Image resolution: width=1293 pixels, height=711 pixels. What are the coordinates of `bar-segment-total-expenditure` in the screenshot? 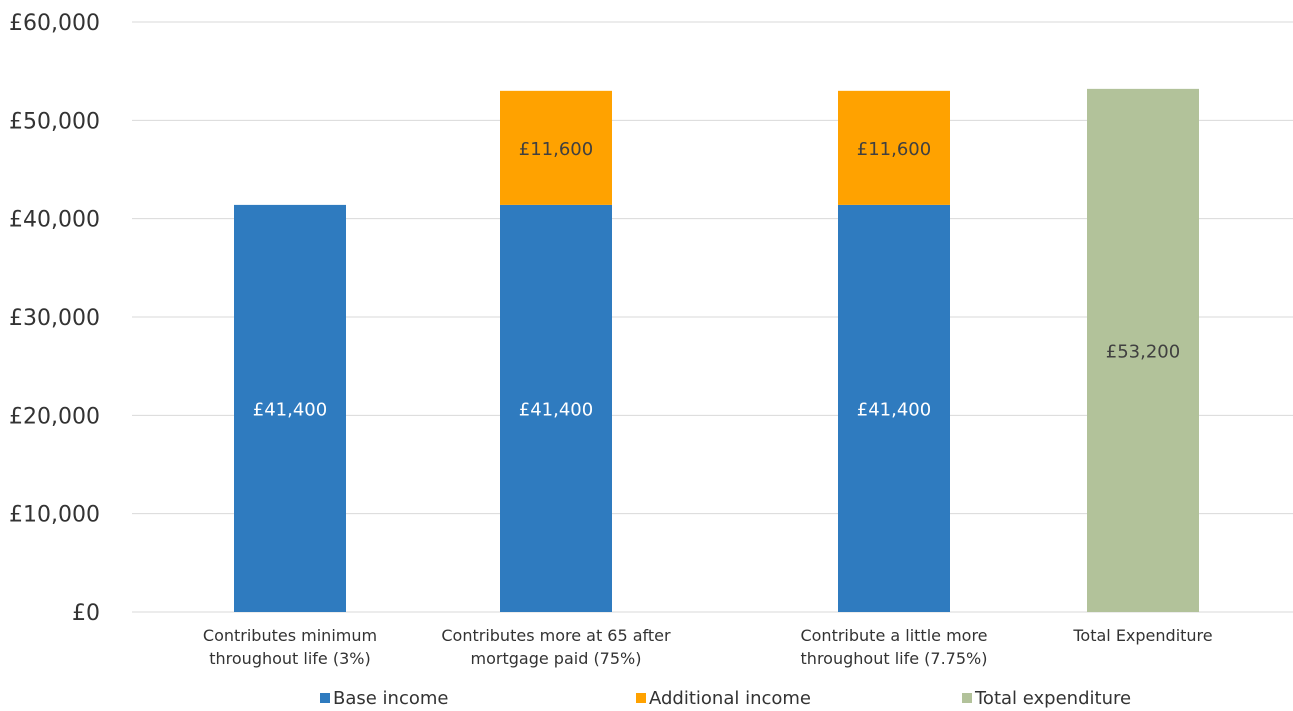 It's located at (1143, 350).